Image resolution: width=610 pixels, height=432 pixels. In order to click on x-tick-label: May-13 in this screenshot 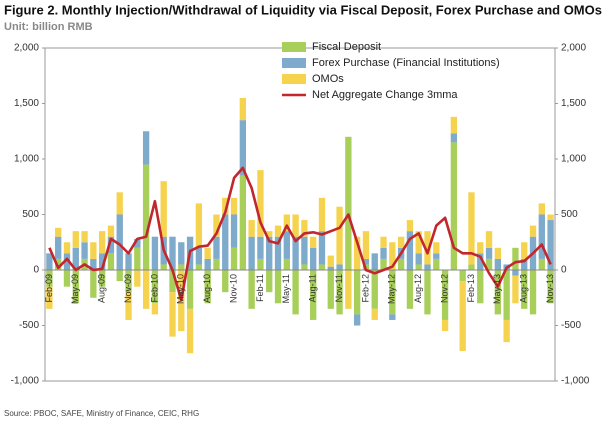, I will do `click(497, 289)`.